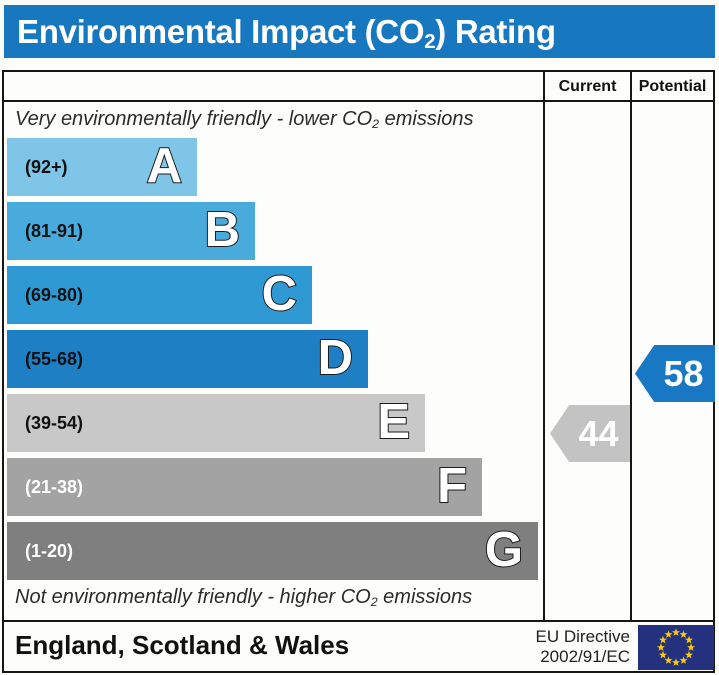 This screenshot has width=719, height=675. I want to click on top-annotation-subscript: 2, so click(376, 124).